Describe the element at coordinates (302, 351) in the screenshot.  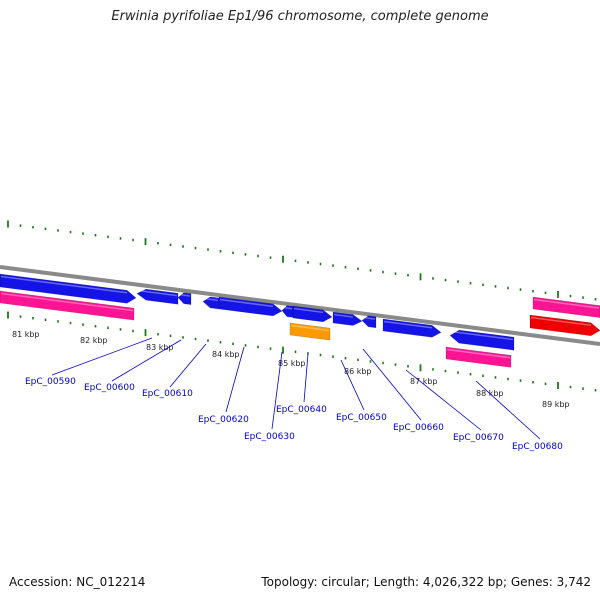
I see `inner-tick-ring` at that location.